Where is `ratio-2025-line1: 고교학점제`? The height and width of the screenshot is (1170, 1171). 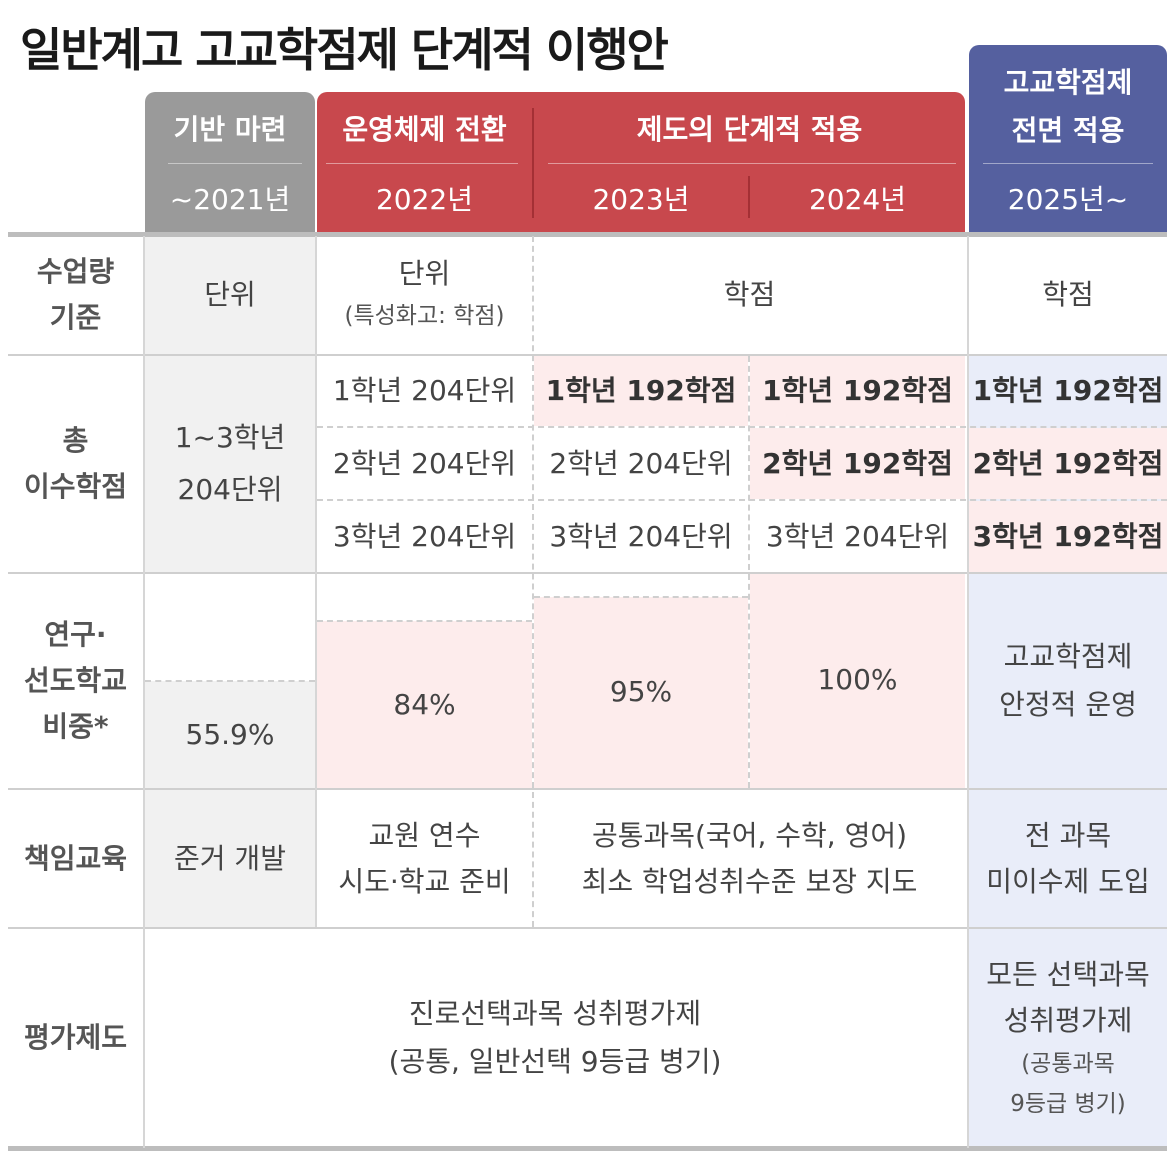
ratio-2025-line1: 고교학점제 is located at coordinates (1068, 656).